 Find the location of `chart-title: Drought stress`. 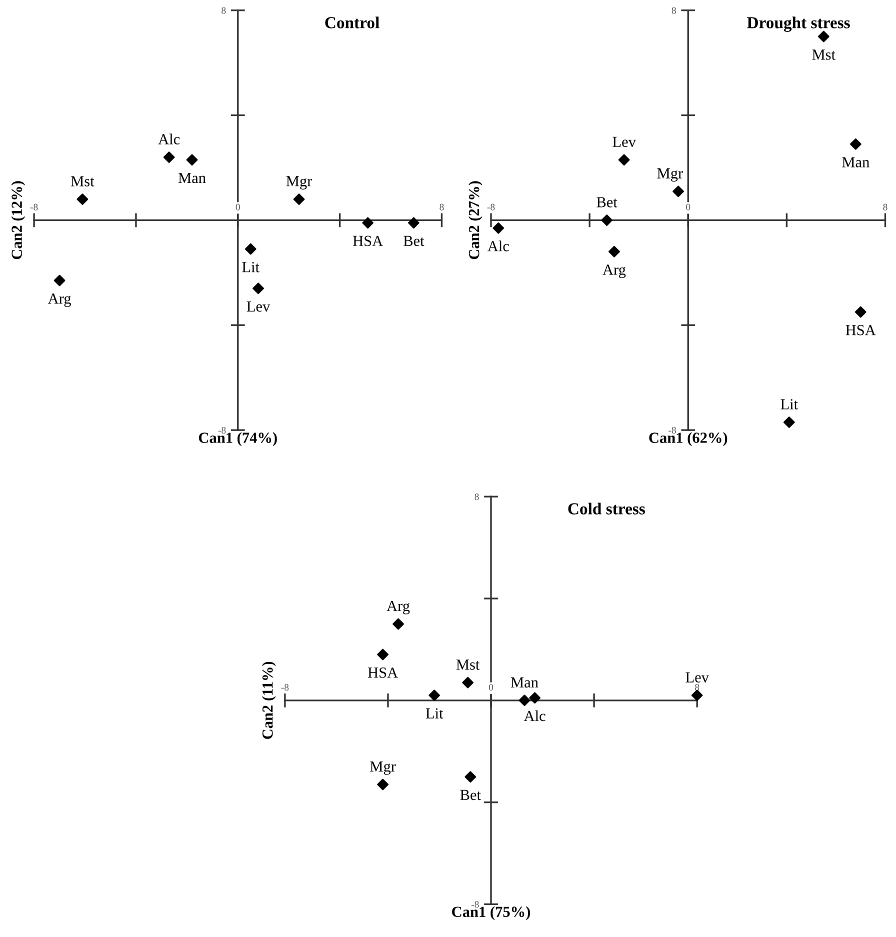

chart-title: Drought stress is located at coordinates (798, 24).